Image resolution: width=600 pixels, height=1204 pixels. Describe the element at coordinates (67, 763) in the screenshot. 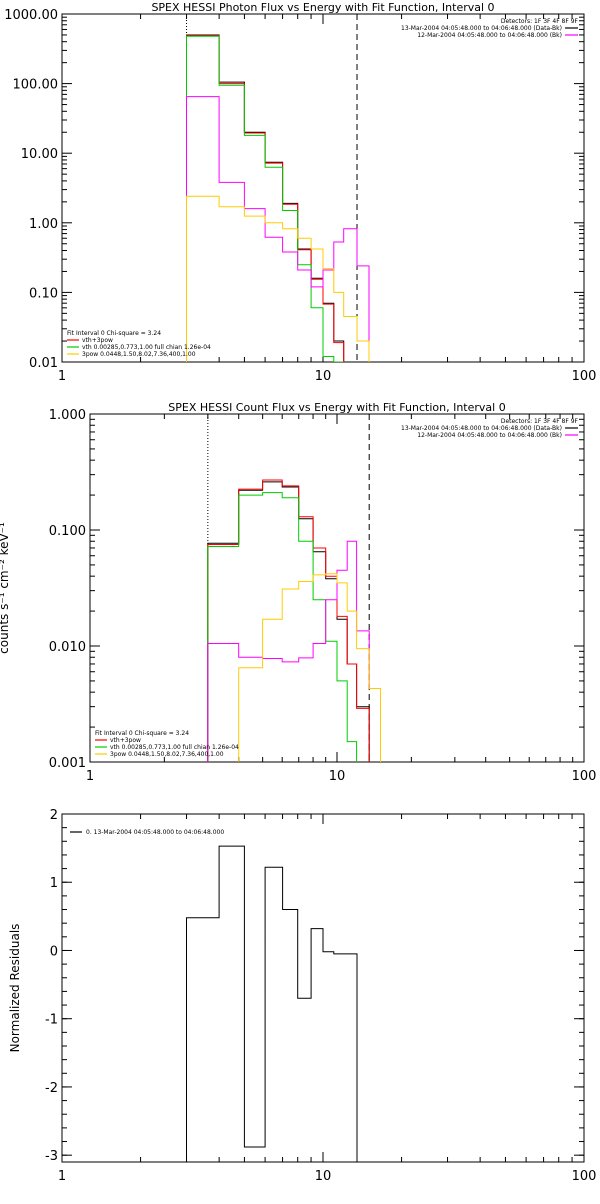

I see `y-tick-label: 0.001` at that location.